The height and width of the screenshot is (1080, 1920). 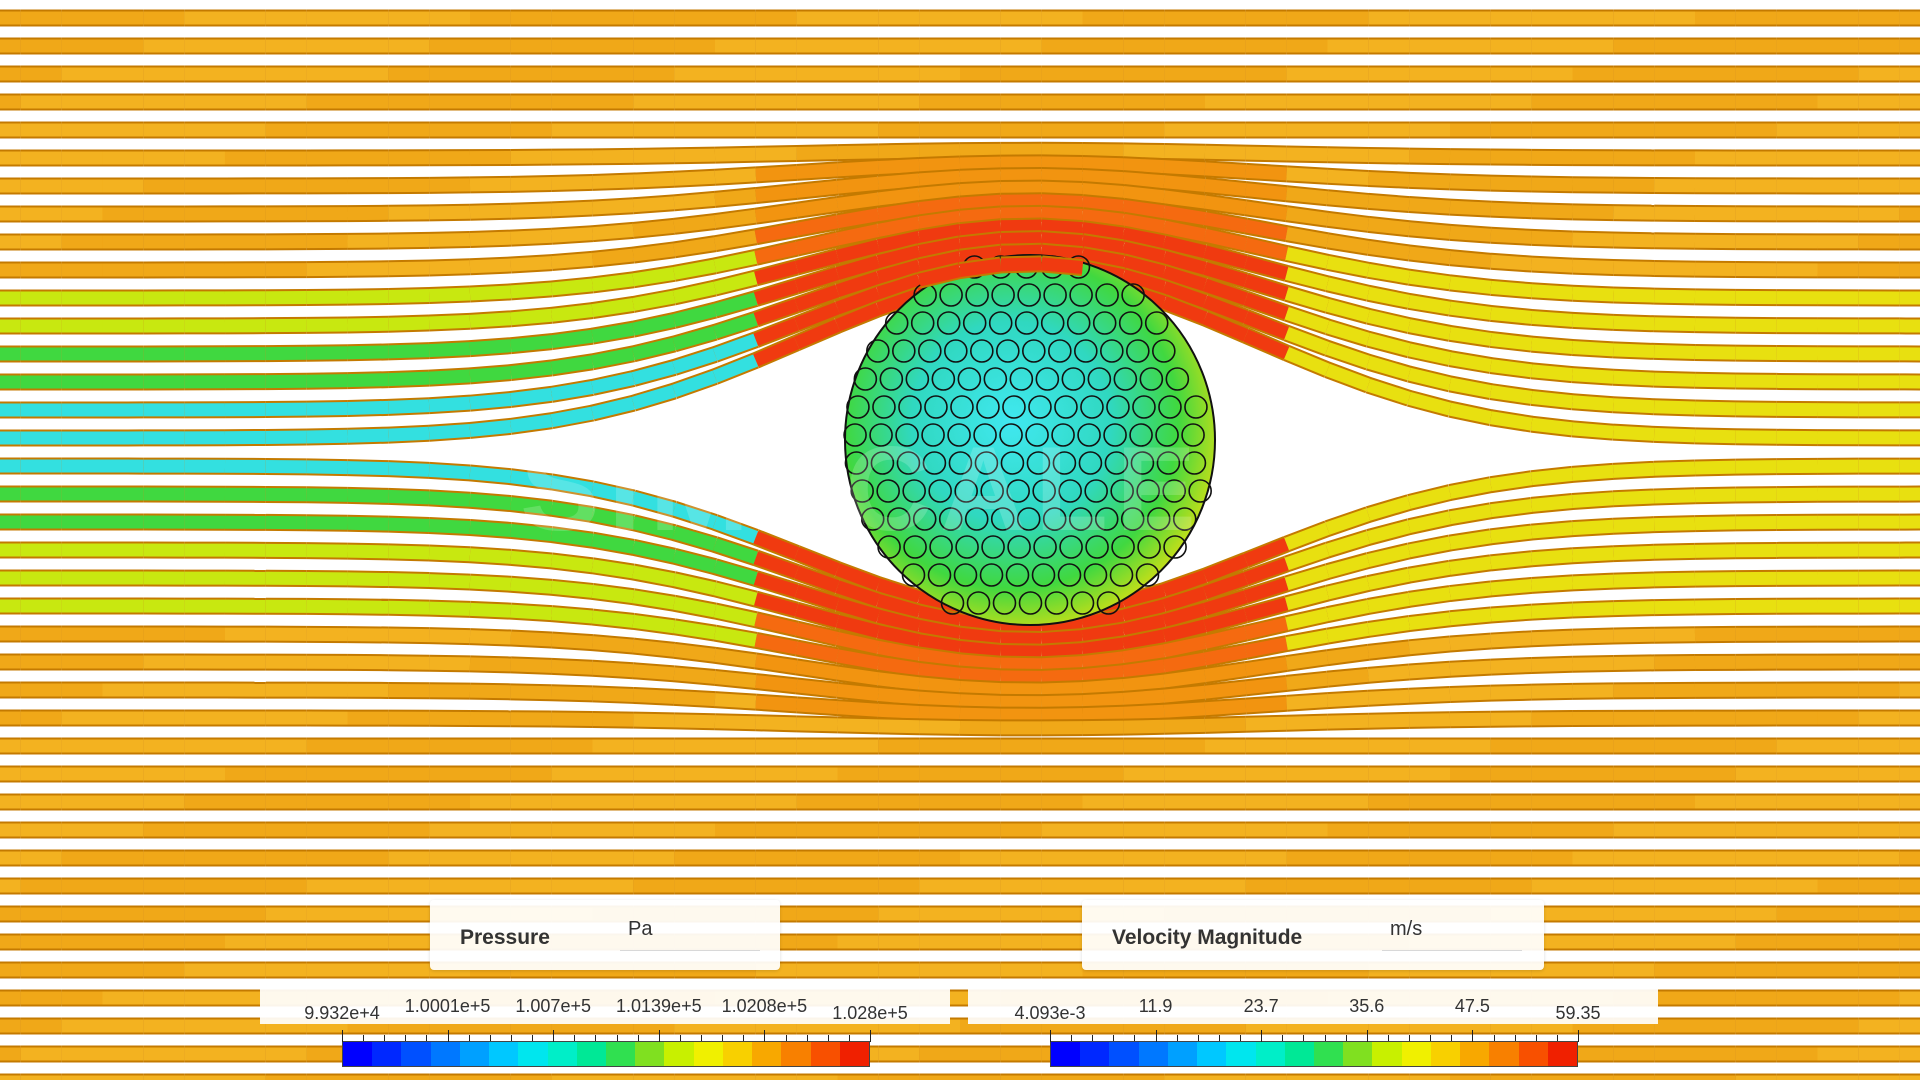 I want to click on velocity-legend-header: Velocity Magnitude m/s, so click(x=1313, y=935).